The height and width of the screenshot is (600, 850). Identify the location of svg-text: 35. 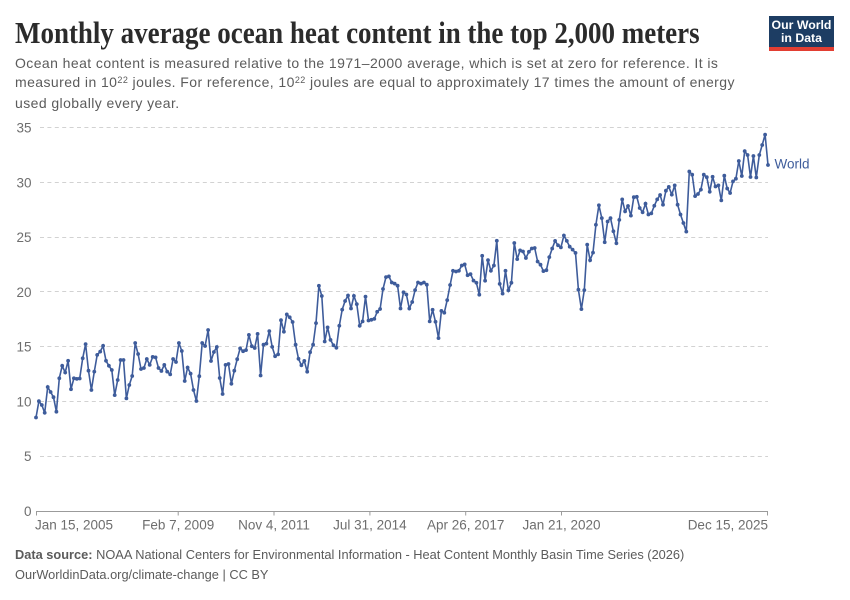
(23, 128).